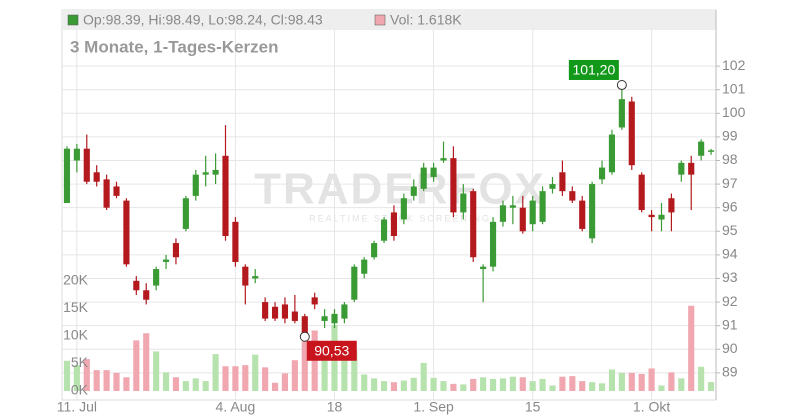 This screenshot has width=800, height=420. Describe the element at coordinates (730, 183) in the screenshot. I see `y-tick-label: 97` at that location.